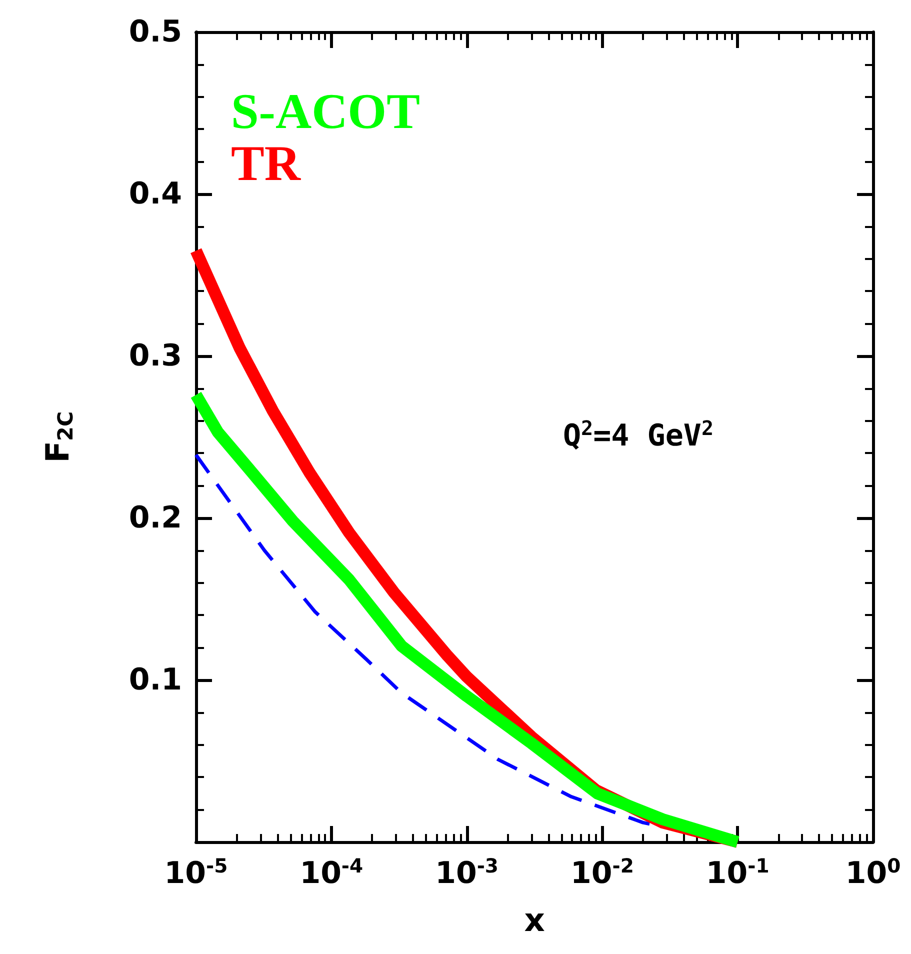 This screenshot has width=911, height=954. Describe the element at coordinates (155, 680) in the screenshot. I see `y-tick-label: 0.1` at that location.